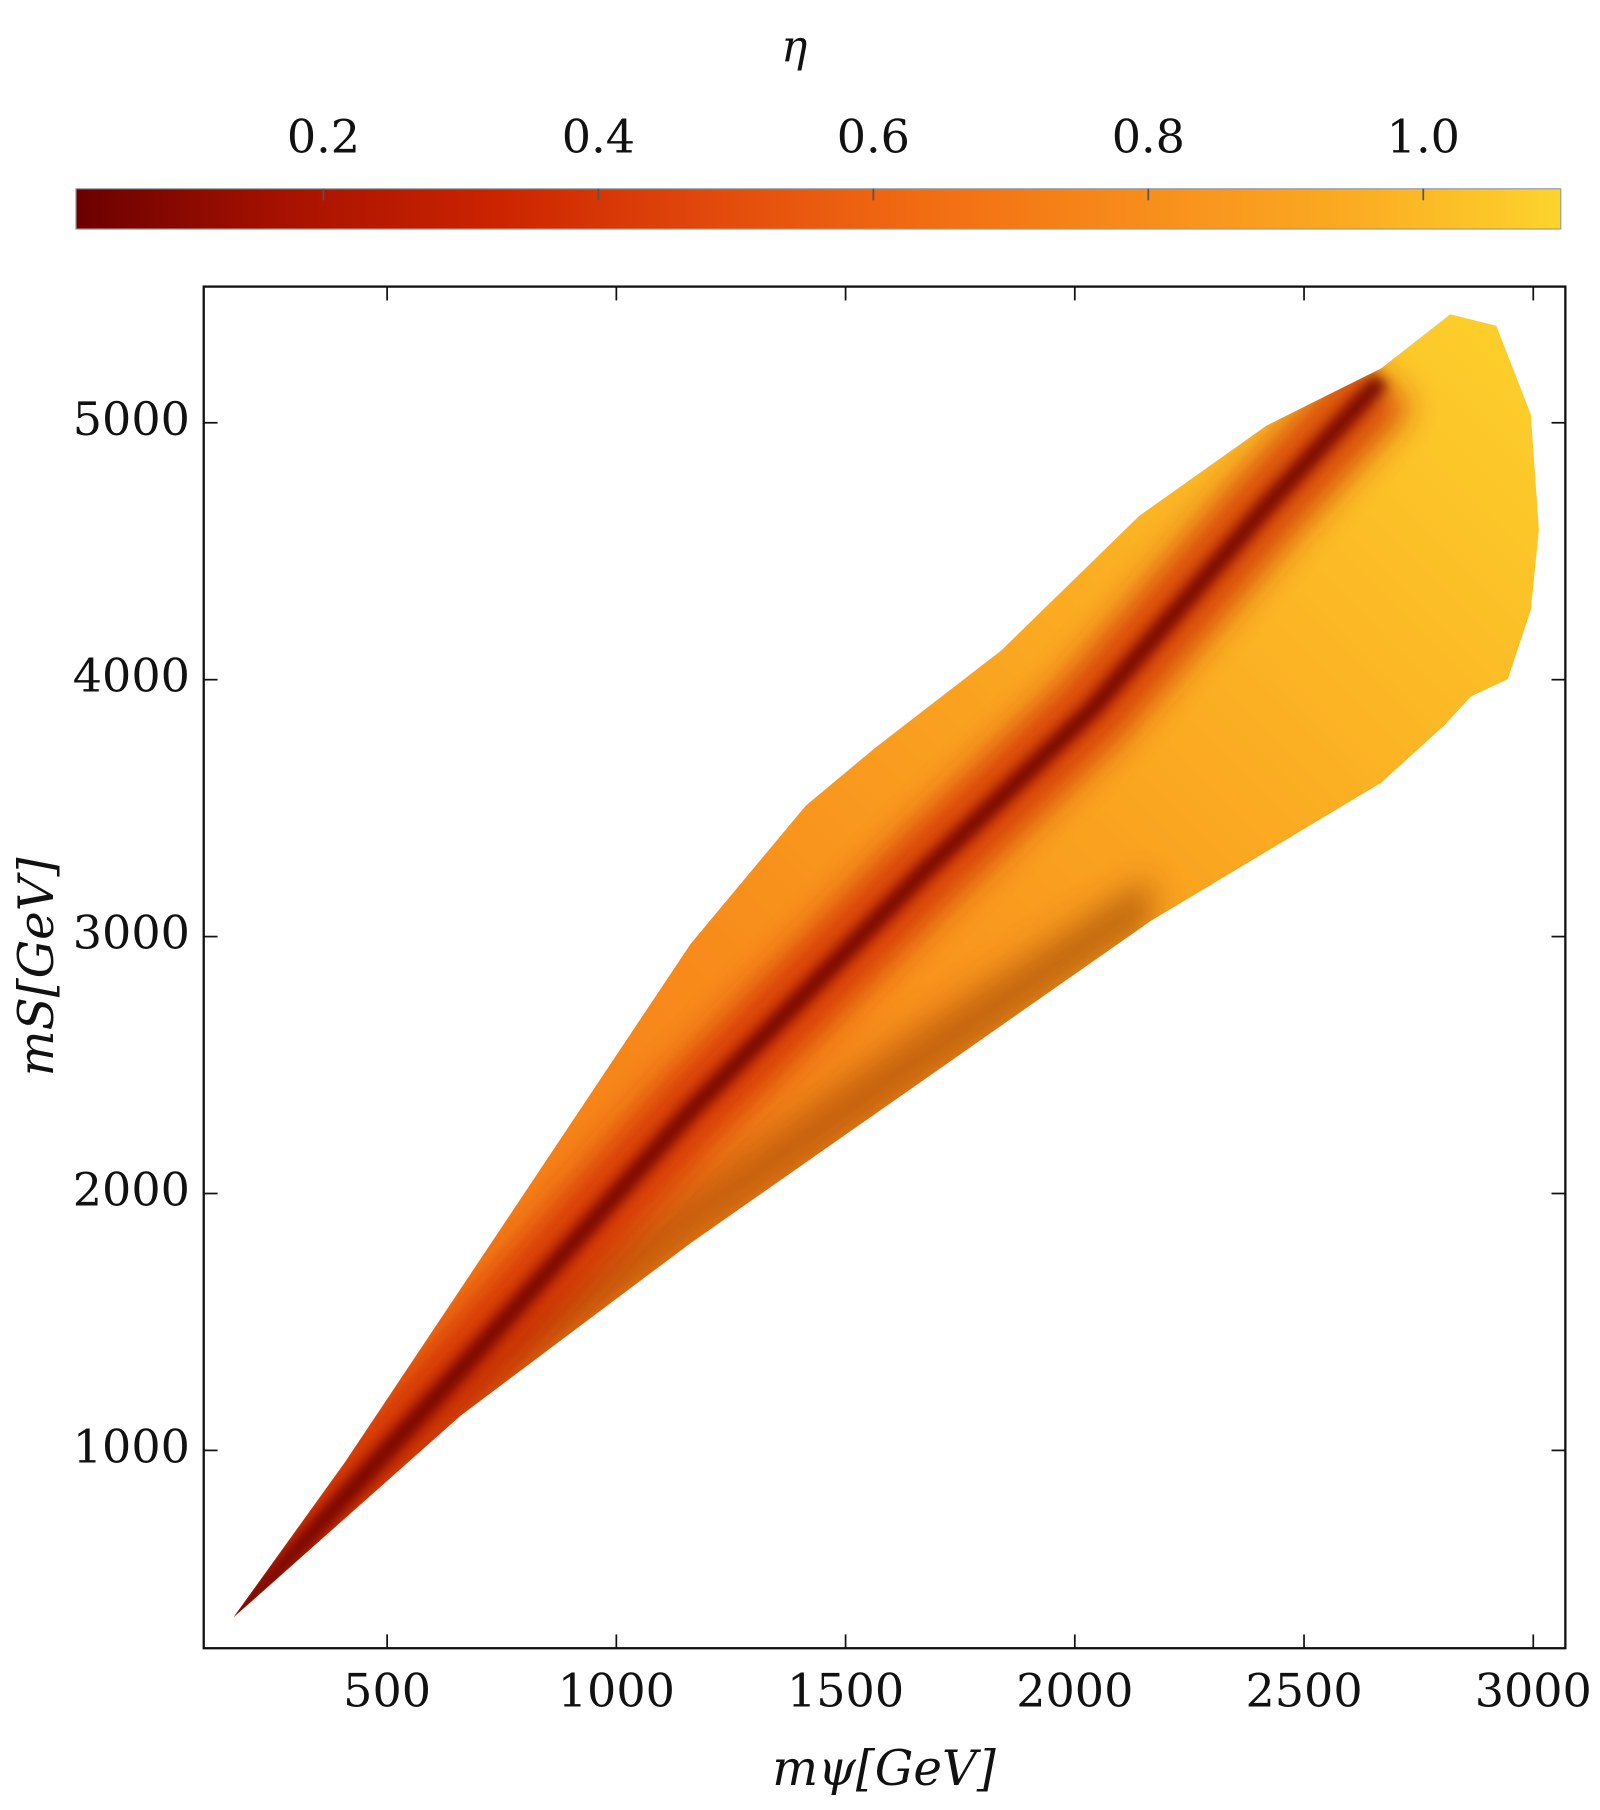  Describe the element at coordinates (131, 933) in the screenshot. I see `y-tick-label: 3000` at that location.